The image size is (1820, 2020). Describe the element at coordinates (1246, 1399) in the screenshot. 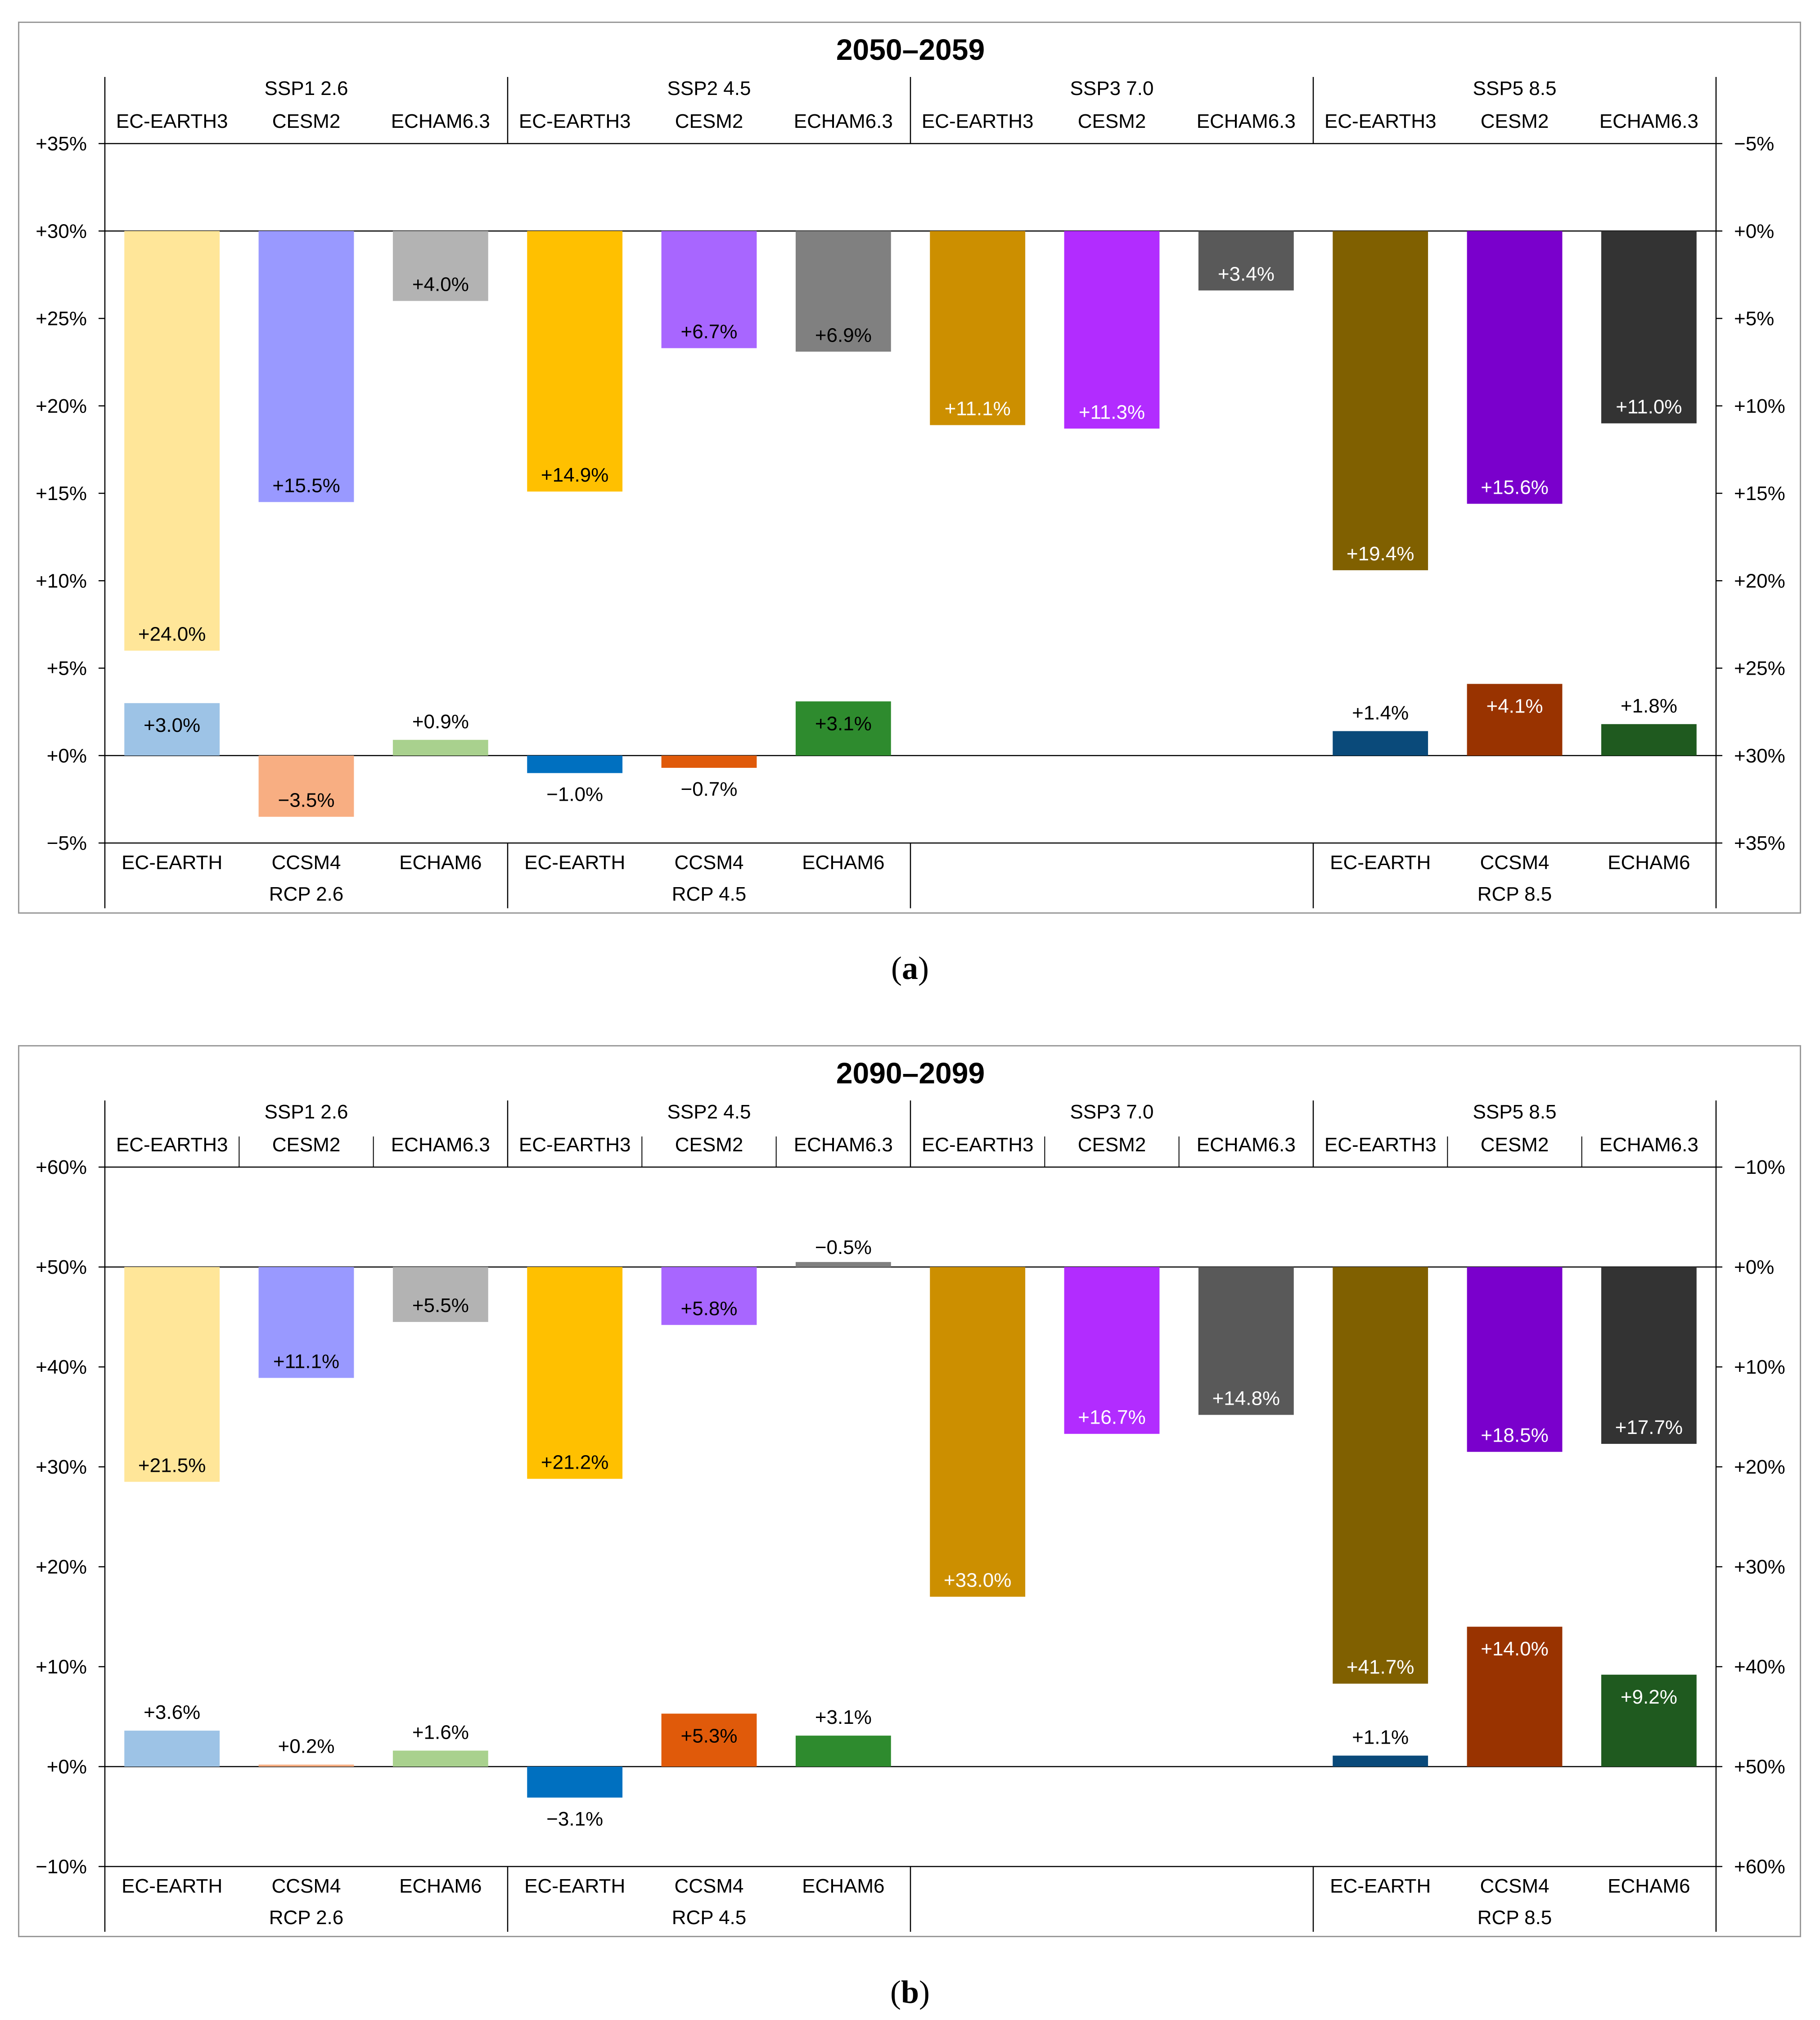

I see `ssp-bar-label: +14.8%` at that location.